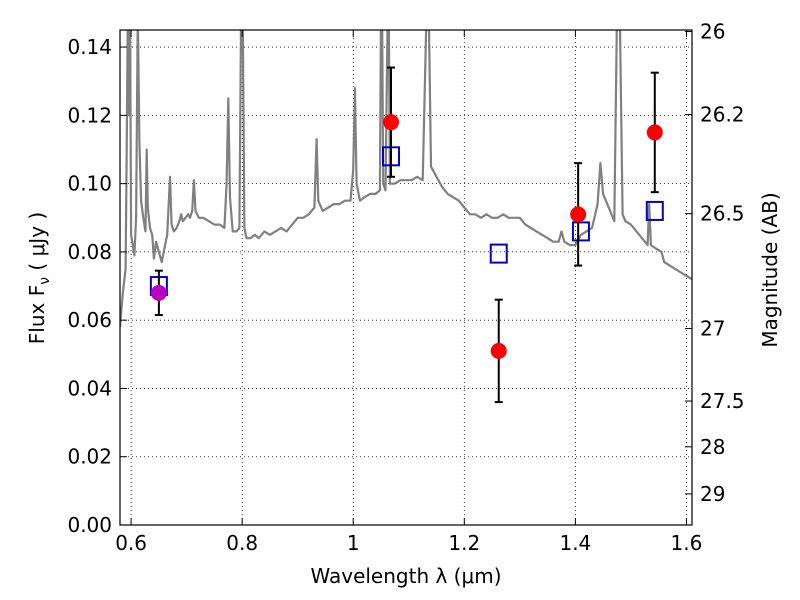 This screenshot has height=600, width=800. Describe the element at coordinates (722, 115) in the screenshot. I see `right-tick-label: 26.2` at that location.